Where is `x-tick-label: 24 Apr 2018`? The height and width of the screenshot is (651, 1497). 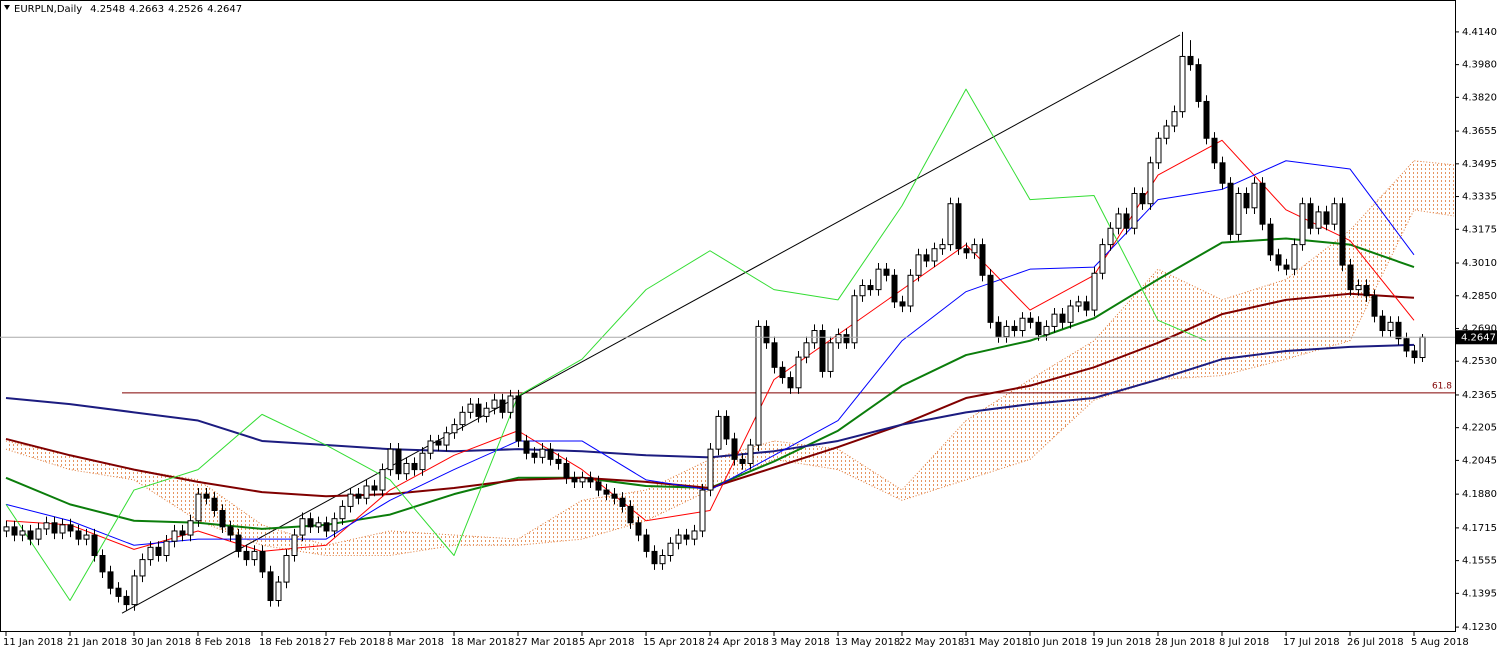
x-tick-label: 24 Apr 2018 is located at coordinates (738, 642).